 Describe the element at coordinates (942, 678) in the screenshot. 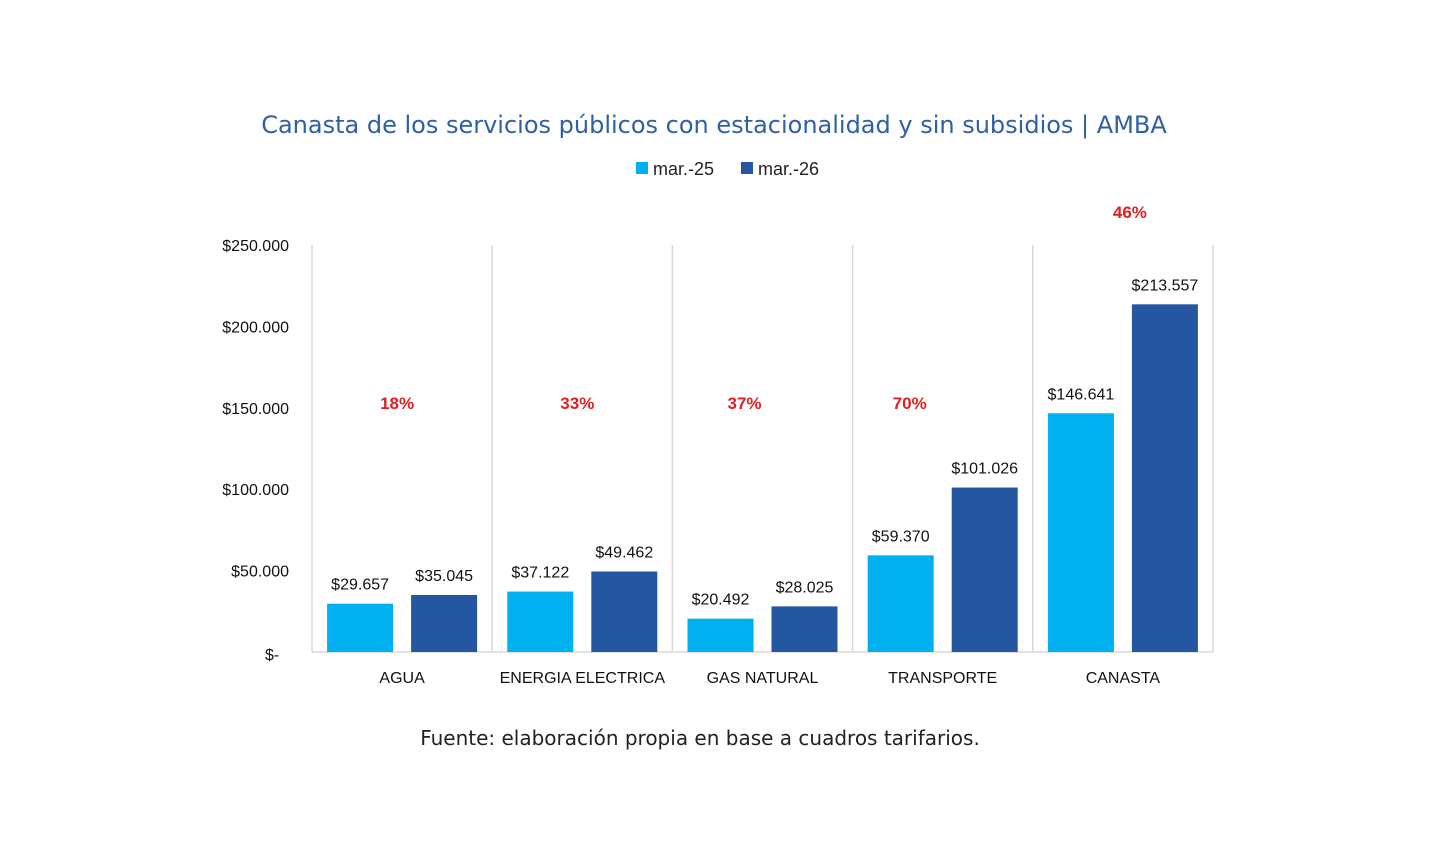

I see `x-tick-label: TRANSPORTE` at that location.